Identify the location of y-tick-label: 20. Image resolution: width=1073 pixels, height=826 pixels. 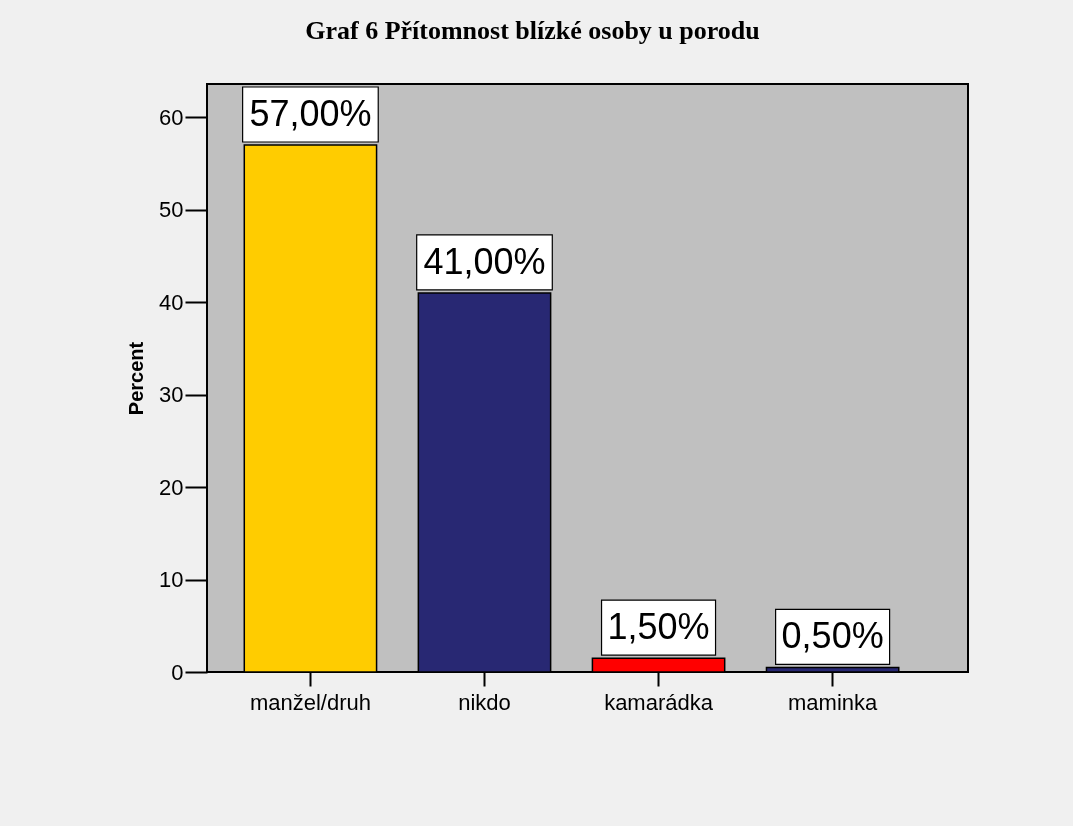
(171, 487).